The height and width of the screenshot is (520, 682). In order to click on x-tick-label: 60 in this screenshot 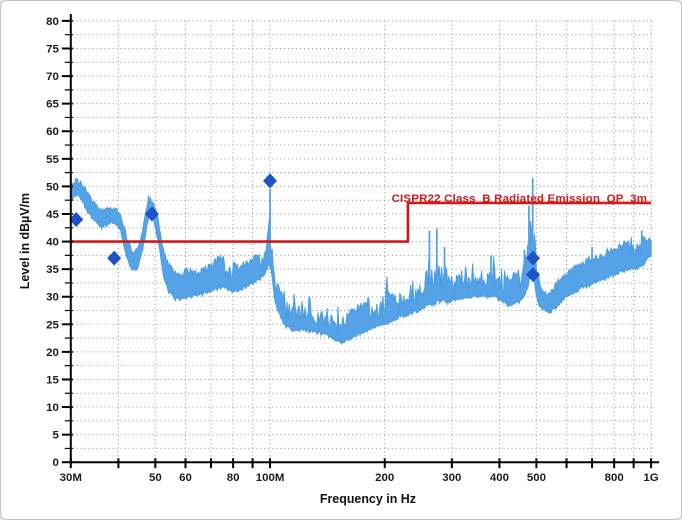, I will do `click(185, 478)`.